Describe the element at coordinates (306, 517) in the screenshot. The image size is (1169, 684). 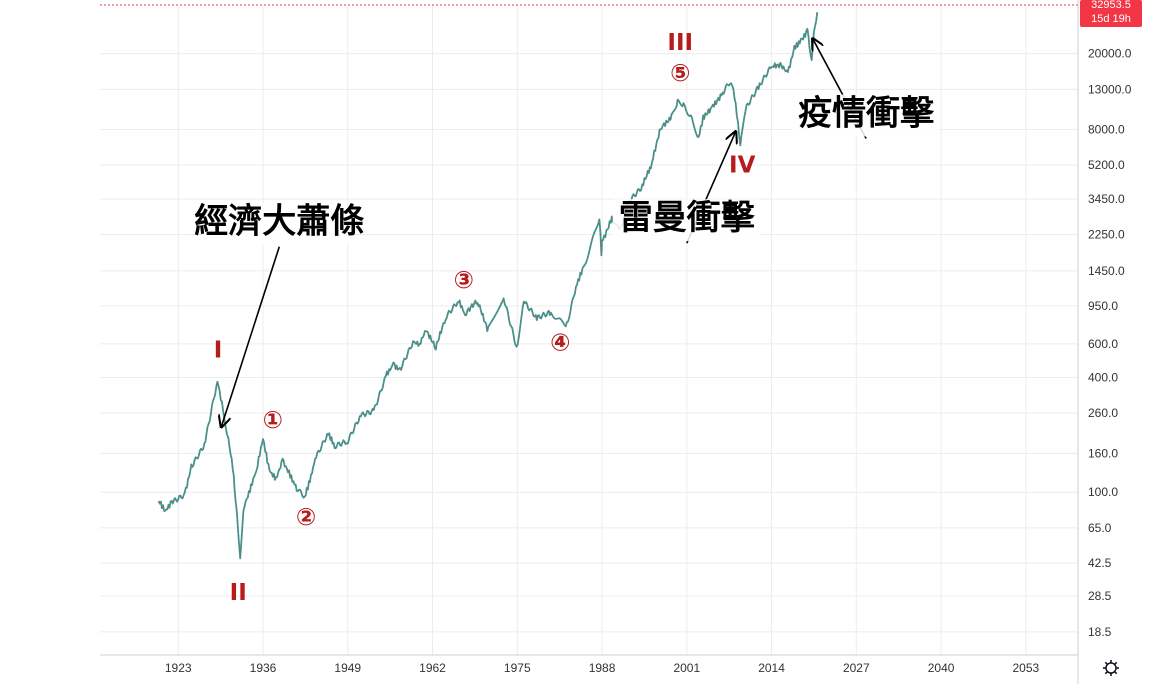
I see `wave-label: ②` at that location.